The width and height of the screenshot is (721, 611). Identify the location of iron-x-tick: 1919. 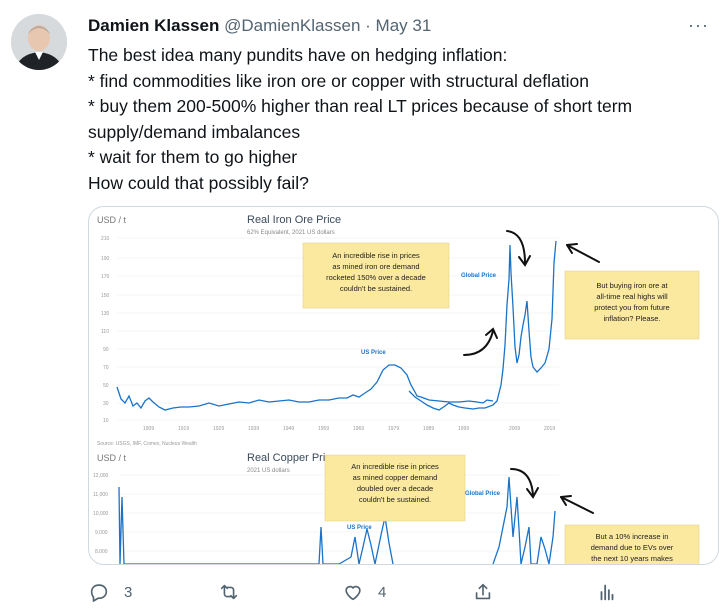
(183, 429).